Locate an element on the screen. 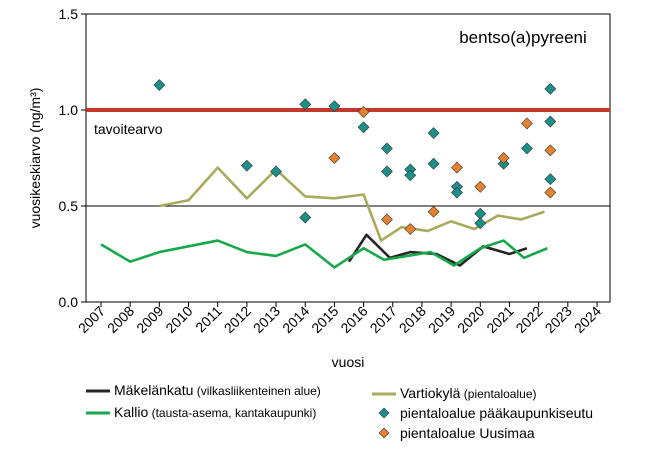 The width and height of the screenshot is (655, 456). target-label: tavoitearvo is located at coordinates (128, 129).